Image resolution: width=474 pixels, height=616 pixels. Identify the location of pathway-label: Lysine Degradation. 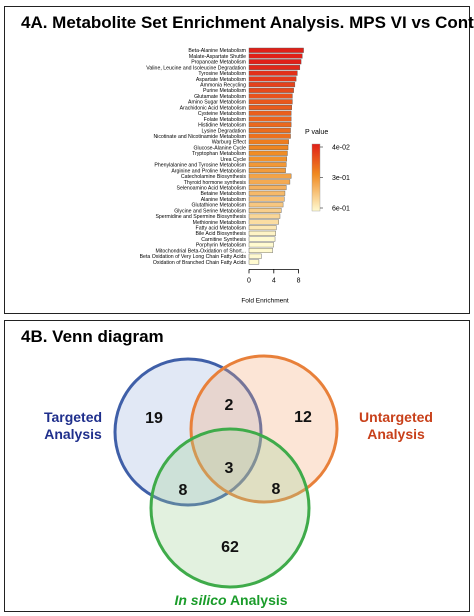
(223, 131).